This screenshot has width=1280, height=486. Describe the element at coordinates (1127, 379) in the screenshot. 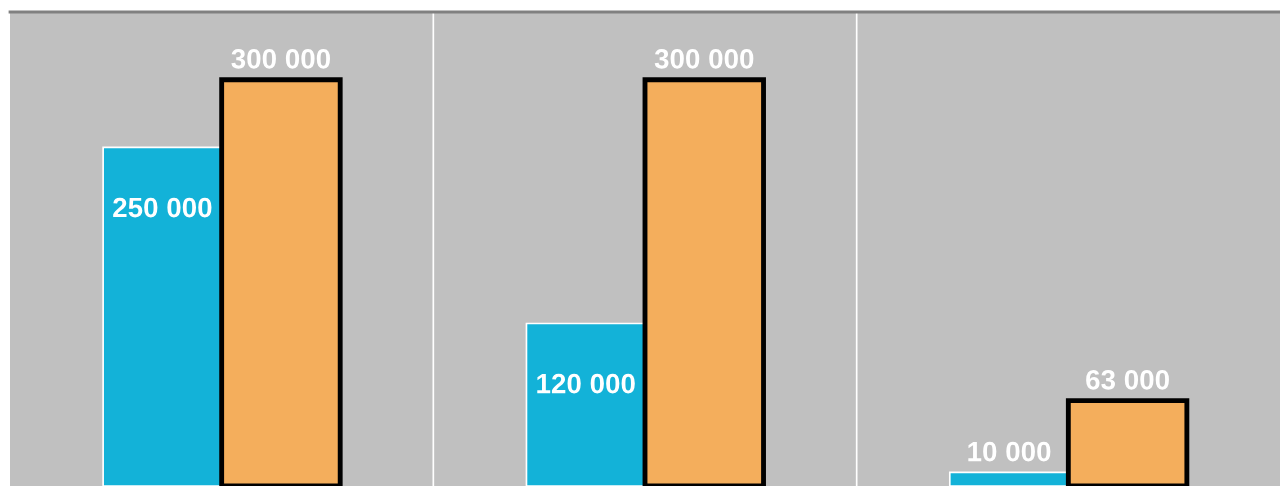

I see `data-label: 63 000` at that location.